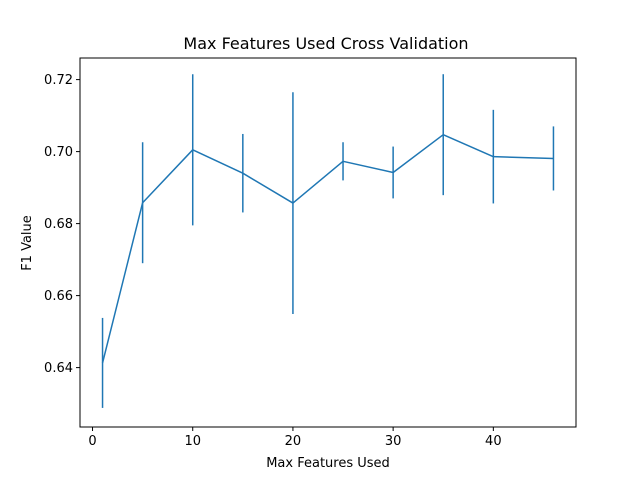 The height and width of the screenshot is (480, 640). I want to click on y-axis-label: F1 Value, so click(27, 243).